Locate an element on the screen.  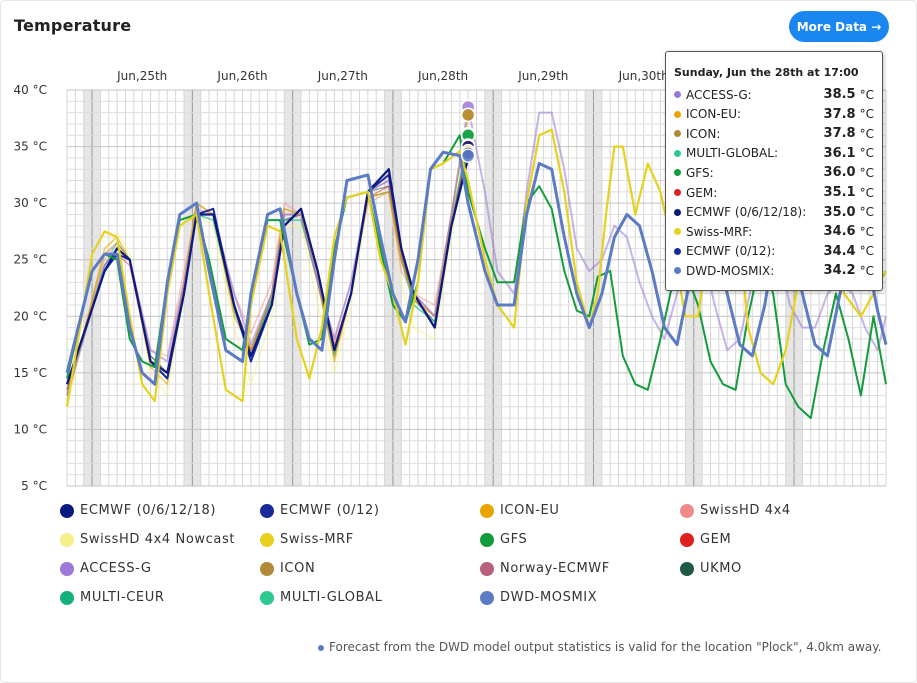
legend-item-ecmwf-0-6-12-18: ECMWF (0/6/12/18) is located at coordinates (138, 510).